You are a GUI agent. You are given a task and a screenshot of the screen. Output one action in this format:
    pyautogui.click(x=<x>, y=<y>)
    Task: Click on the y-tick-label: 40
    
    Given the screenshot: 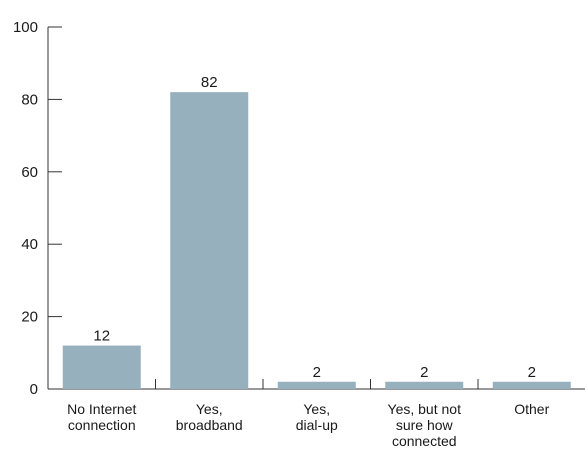 What is the action you would take?
    pyautogui.click(x=29, y=244)
    